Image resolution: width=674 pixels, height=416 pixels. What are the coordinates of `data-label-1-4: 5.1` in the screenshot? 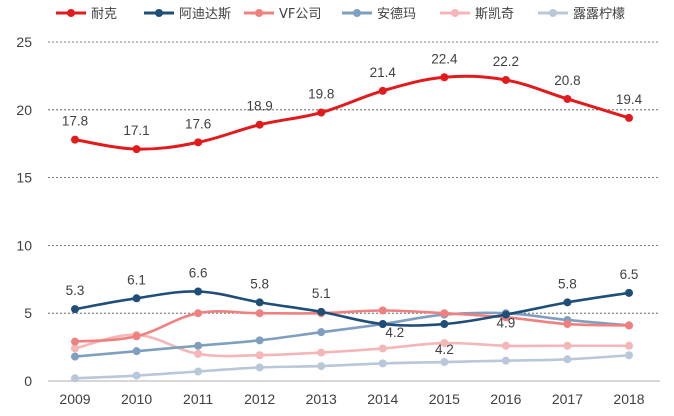 It's located at (321, 293).